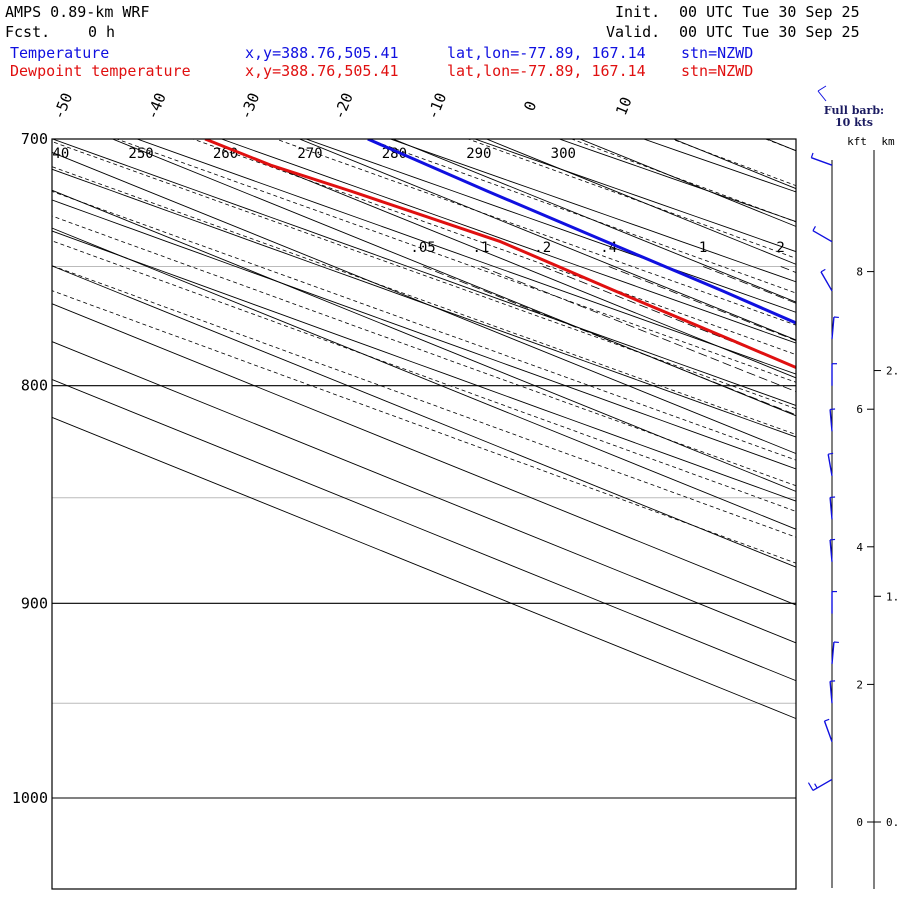 This screenshot has width=900, height=900. I want to click on legend-temperature-name: Temperature, so click(60, 53).